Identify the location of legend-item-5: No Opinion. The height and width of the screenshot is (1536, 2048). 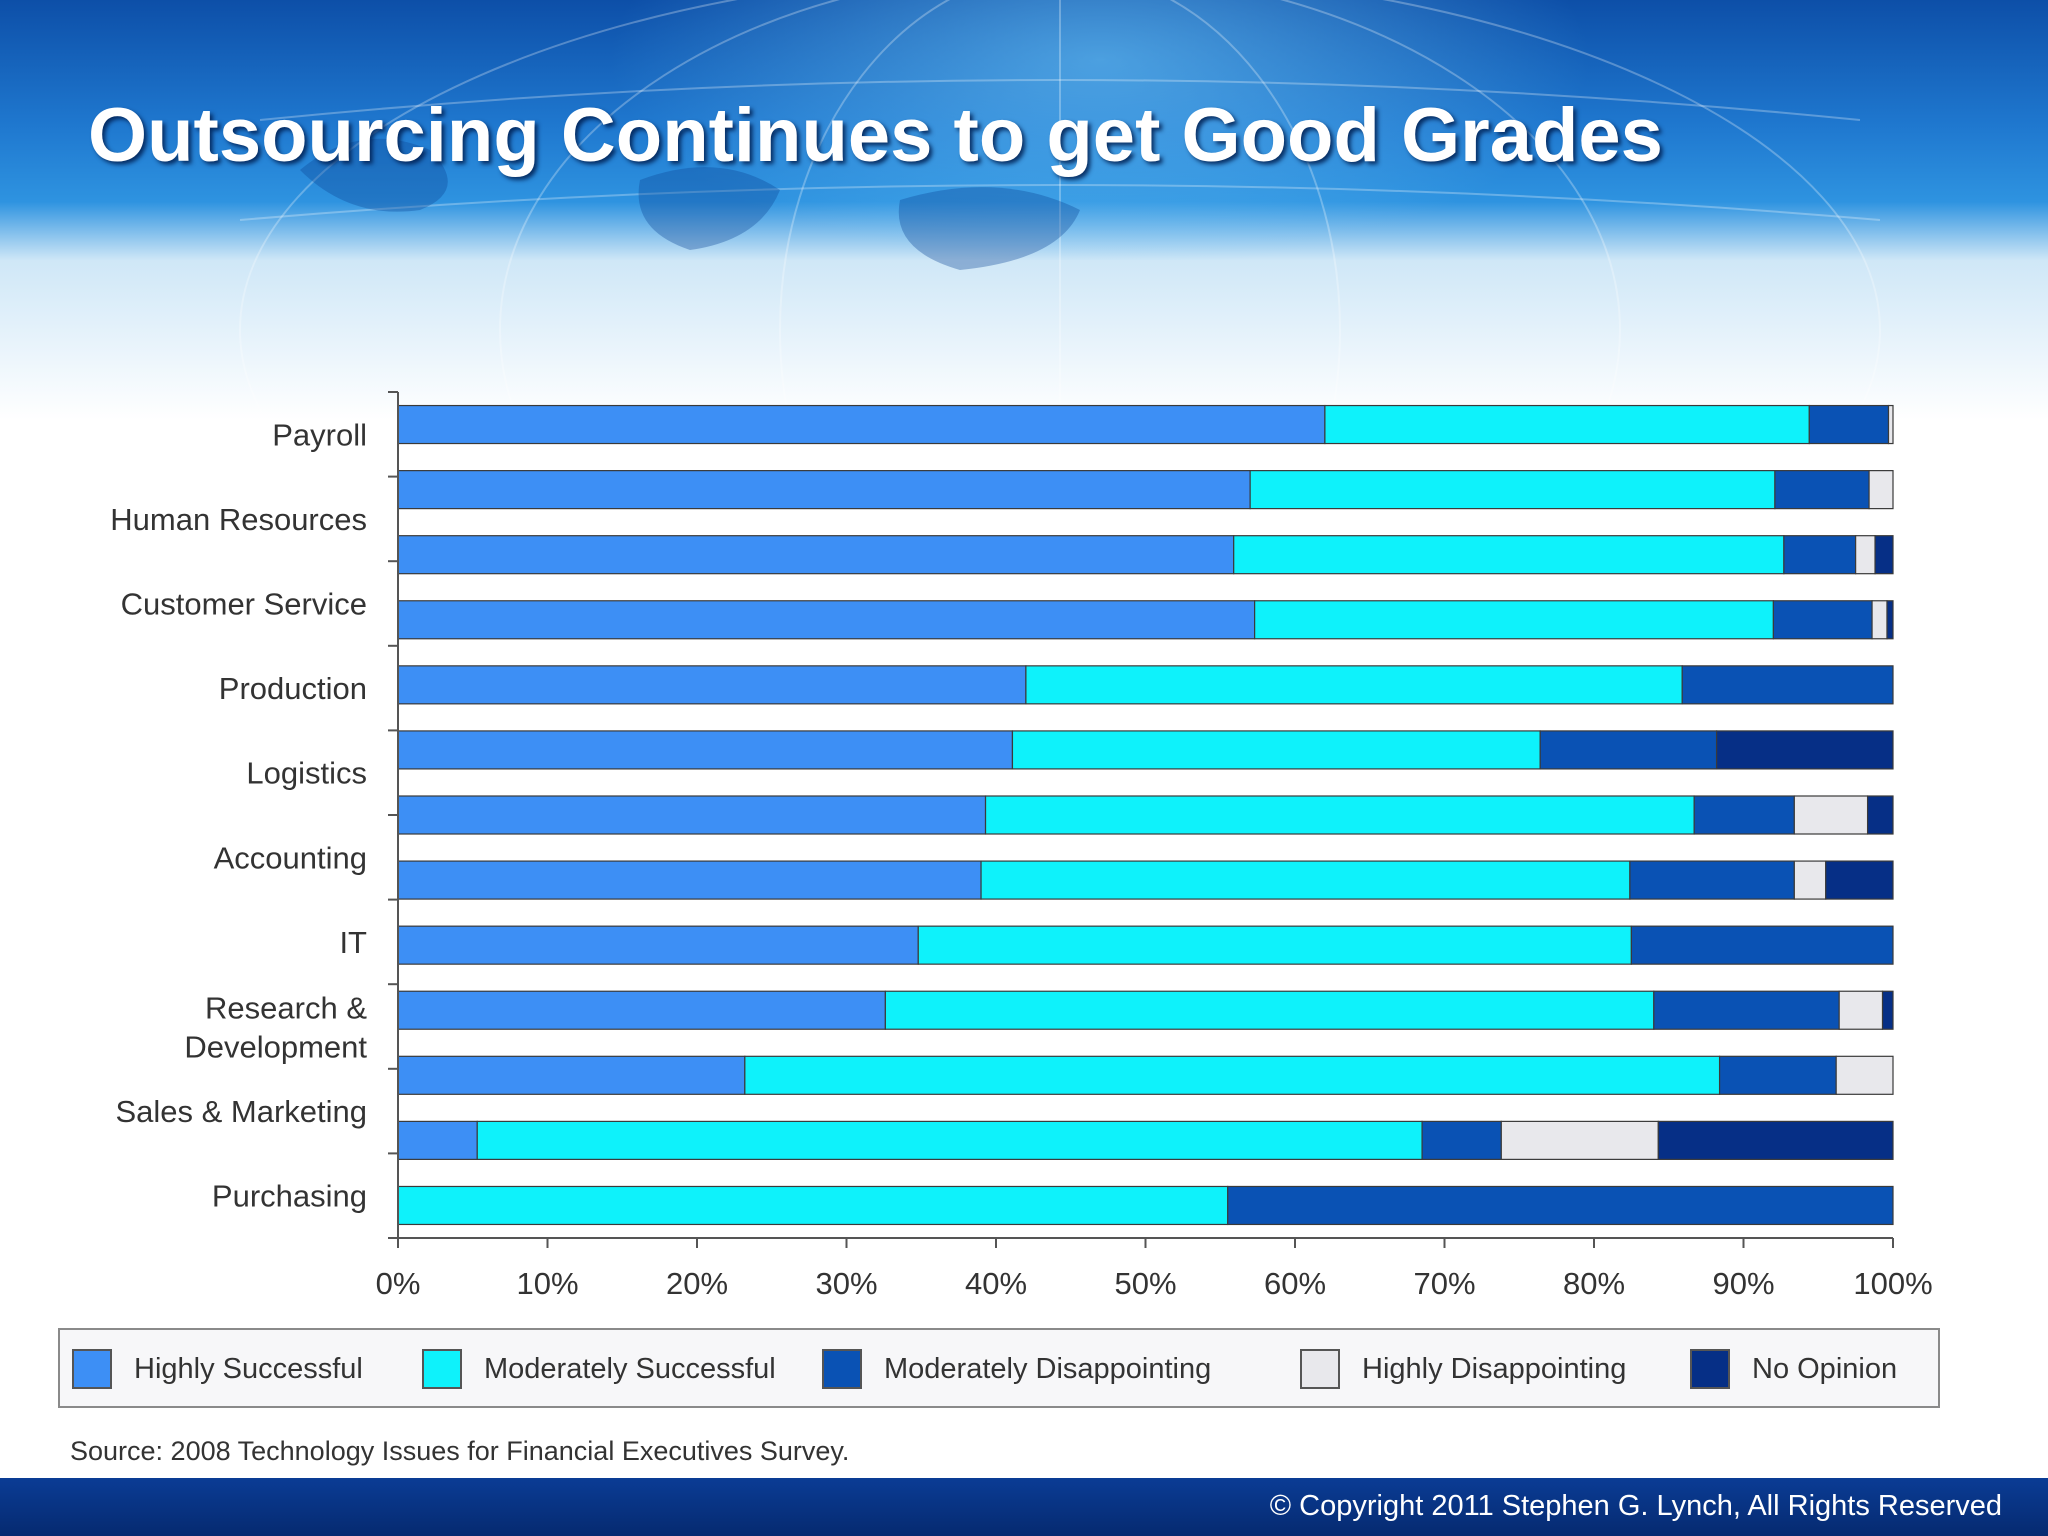
(1793, 1369).